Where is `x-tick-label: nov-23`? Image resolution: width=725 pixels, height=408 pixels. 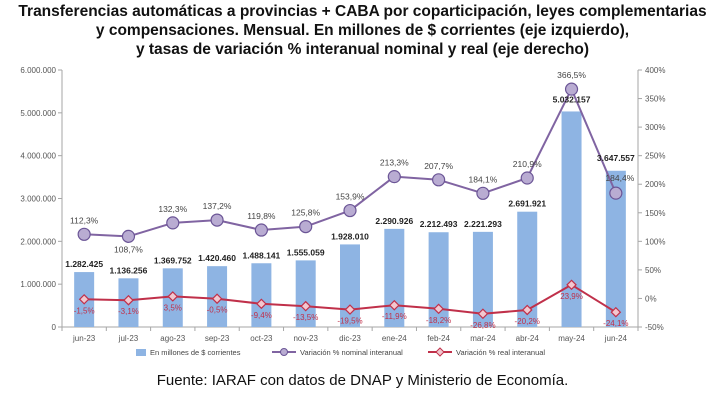 x-tick-label: nov-23 is located at coordinates (305, 338).